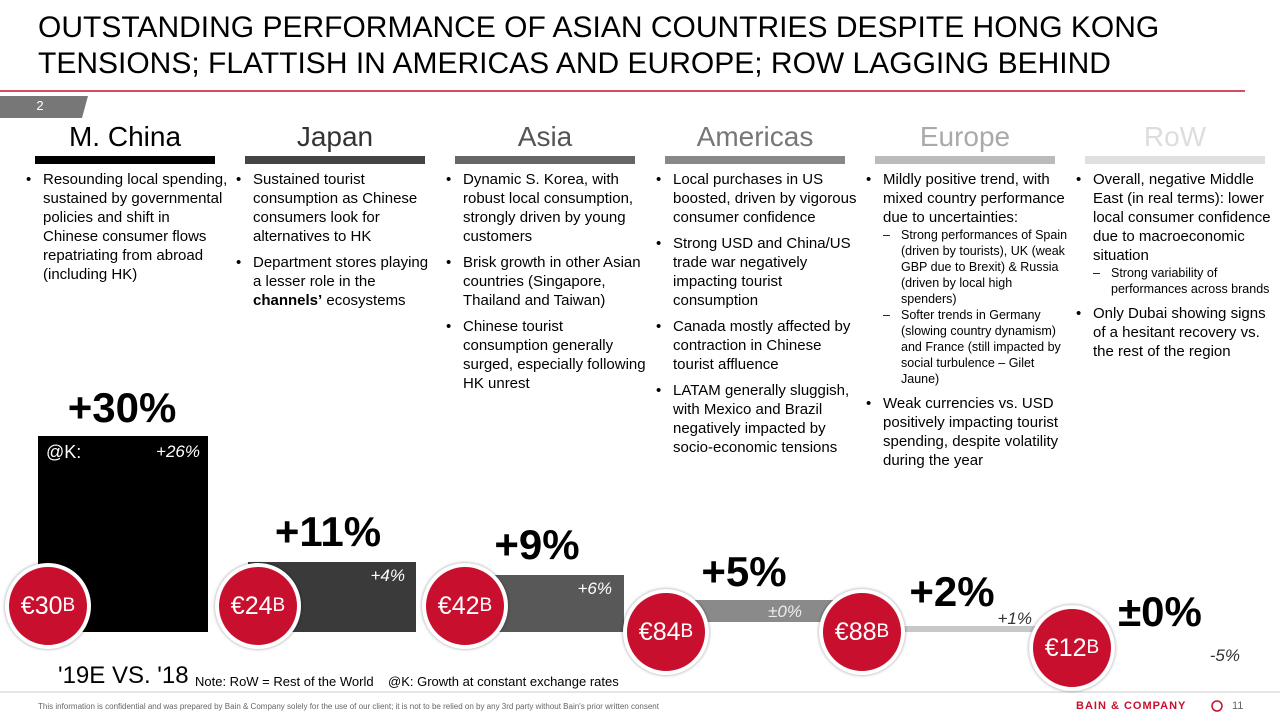  What do you see at coordinates (785, 611) in the screenshot?
I see `fx-growth: ±0%` at bounding box center [785, 611].